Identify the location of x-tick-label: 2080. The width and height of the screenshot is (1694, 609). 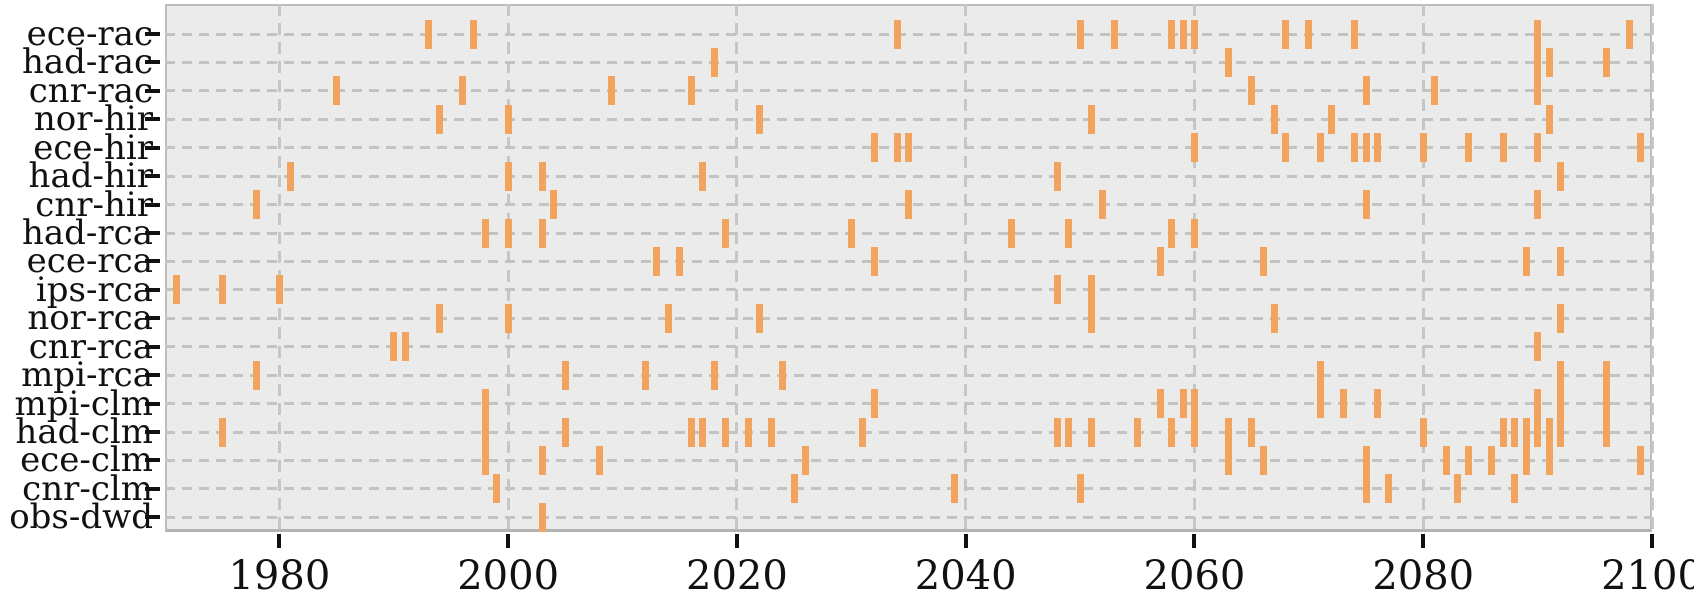
(1423, 576).